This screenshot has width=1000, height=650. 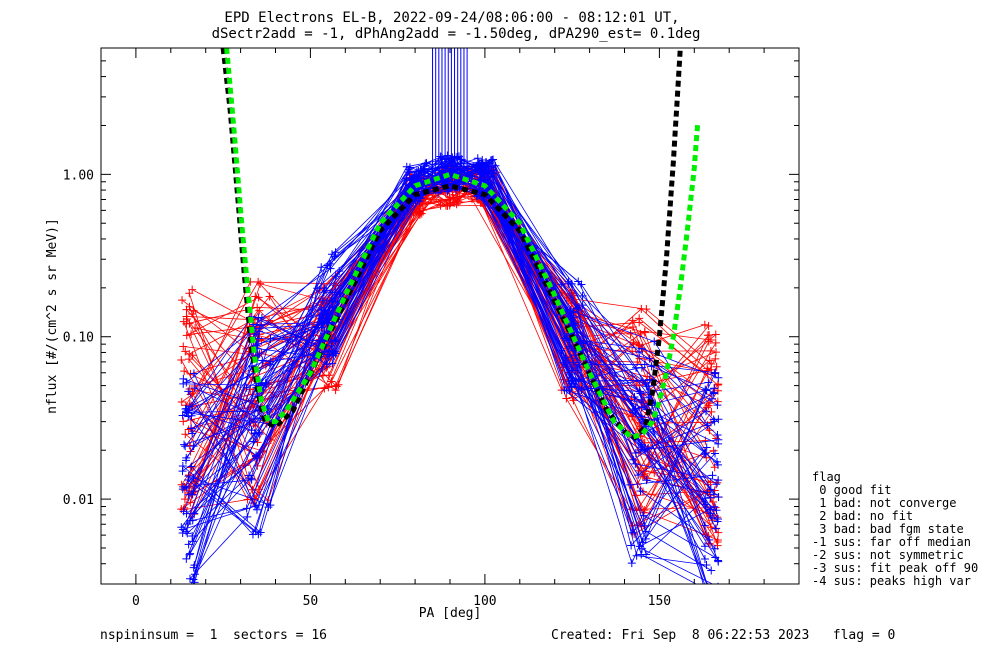 What do you see at coordinates (78, 175) in the screenshot?
I see `y-tick-label: 1.00` at bounding box center [78, 175].